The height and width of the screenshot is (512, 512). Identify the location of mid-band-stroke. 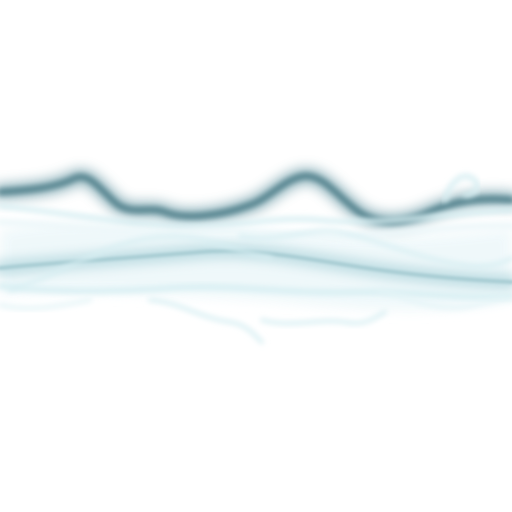
(256, 266).